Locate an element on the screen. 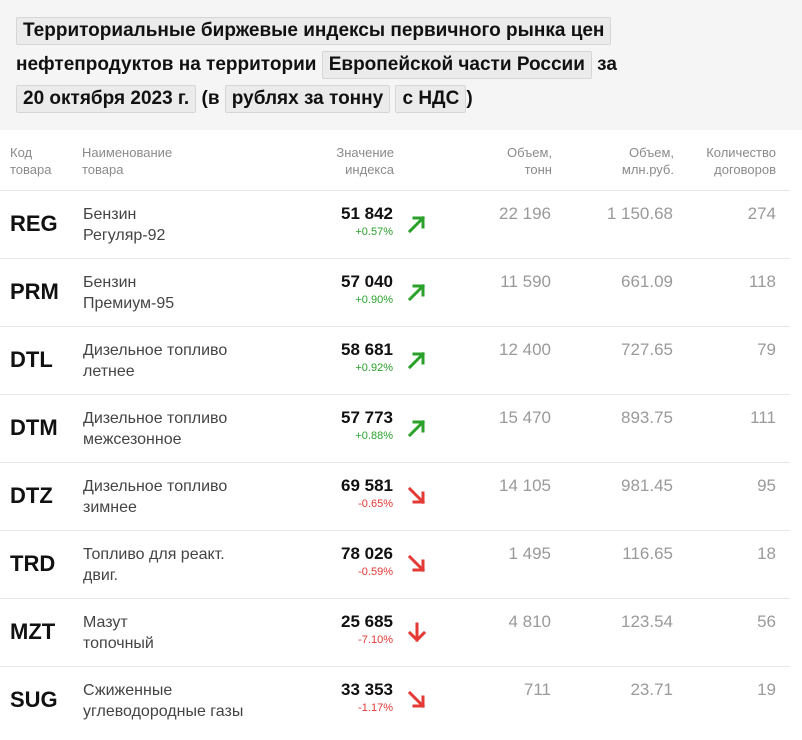 Image resolution: width=802 pixels, height=740 pixels. index-value-cell: 51 842 +0.57% is located at coordinates (338, 225).